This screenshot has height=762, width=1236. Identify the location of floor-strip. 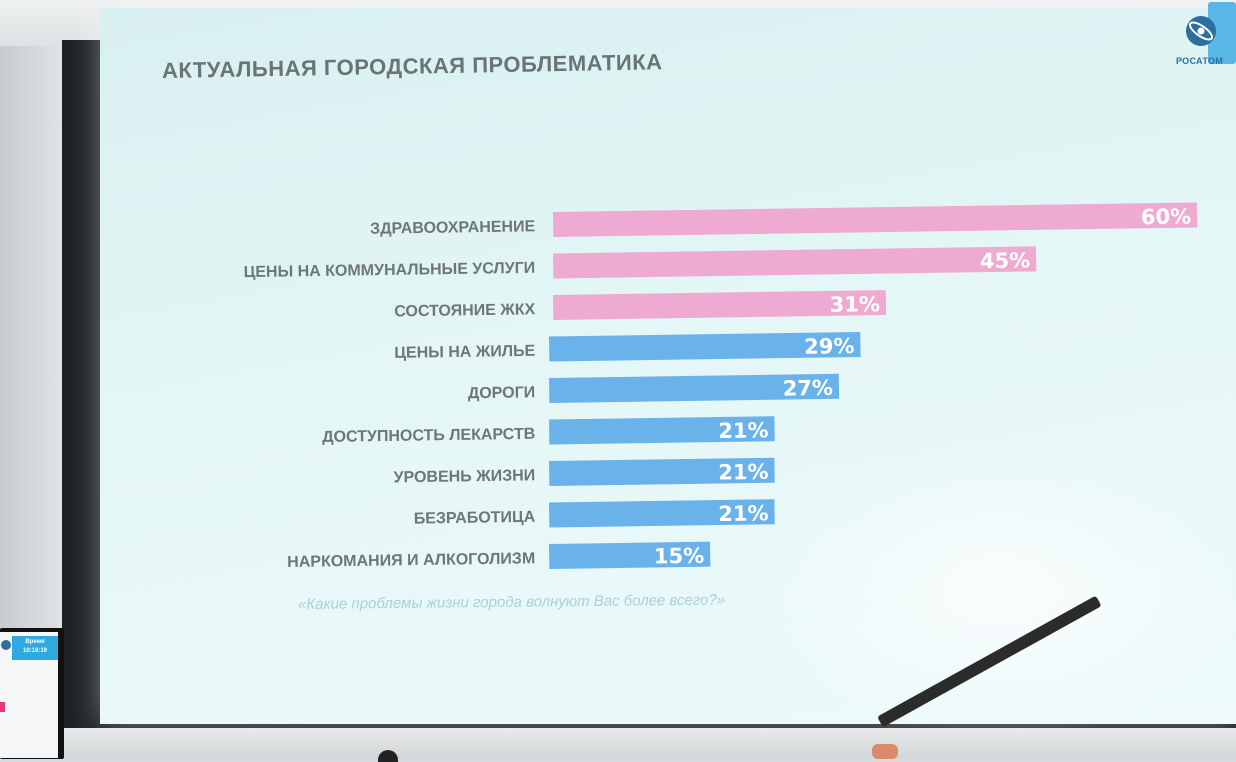
(649, 743).